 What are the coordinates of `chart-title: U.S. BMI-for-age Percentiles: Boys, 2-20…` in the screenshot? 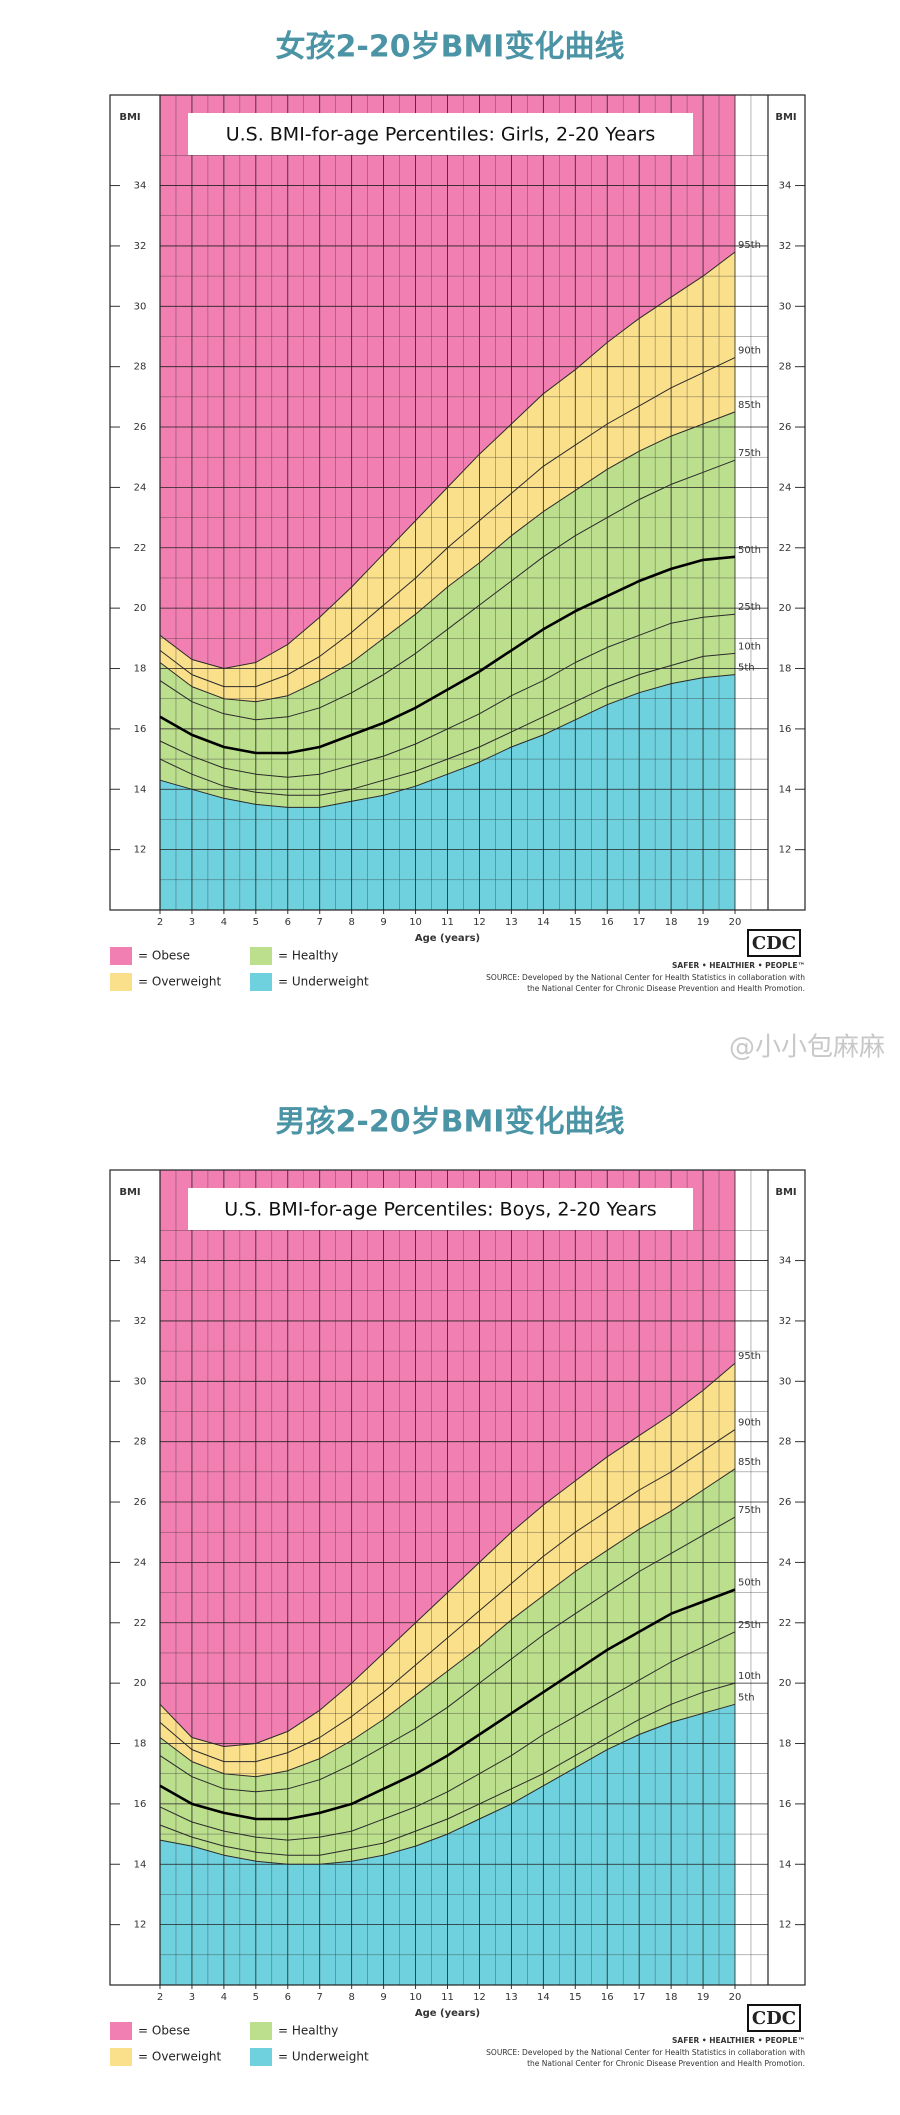 It's located at (440, 1210).